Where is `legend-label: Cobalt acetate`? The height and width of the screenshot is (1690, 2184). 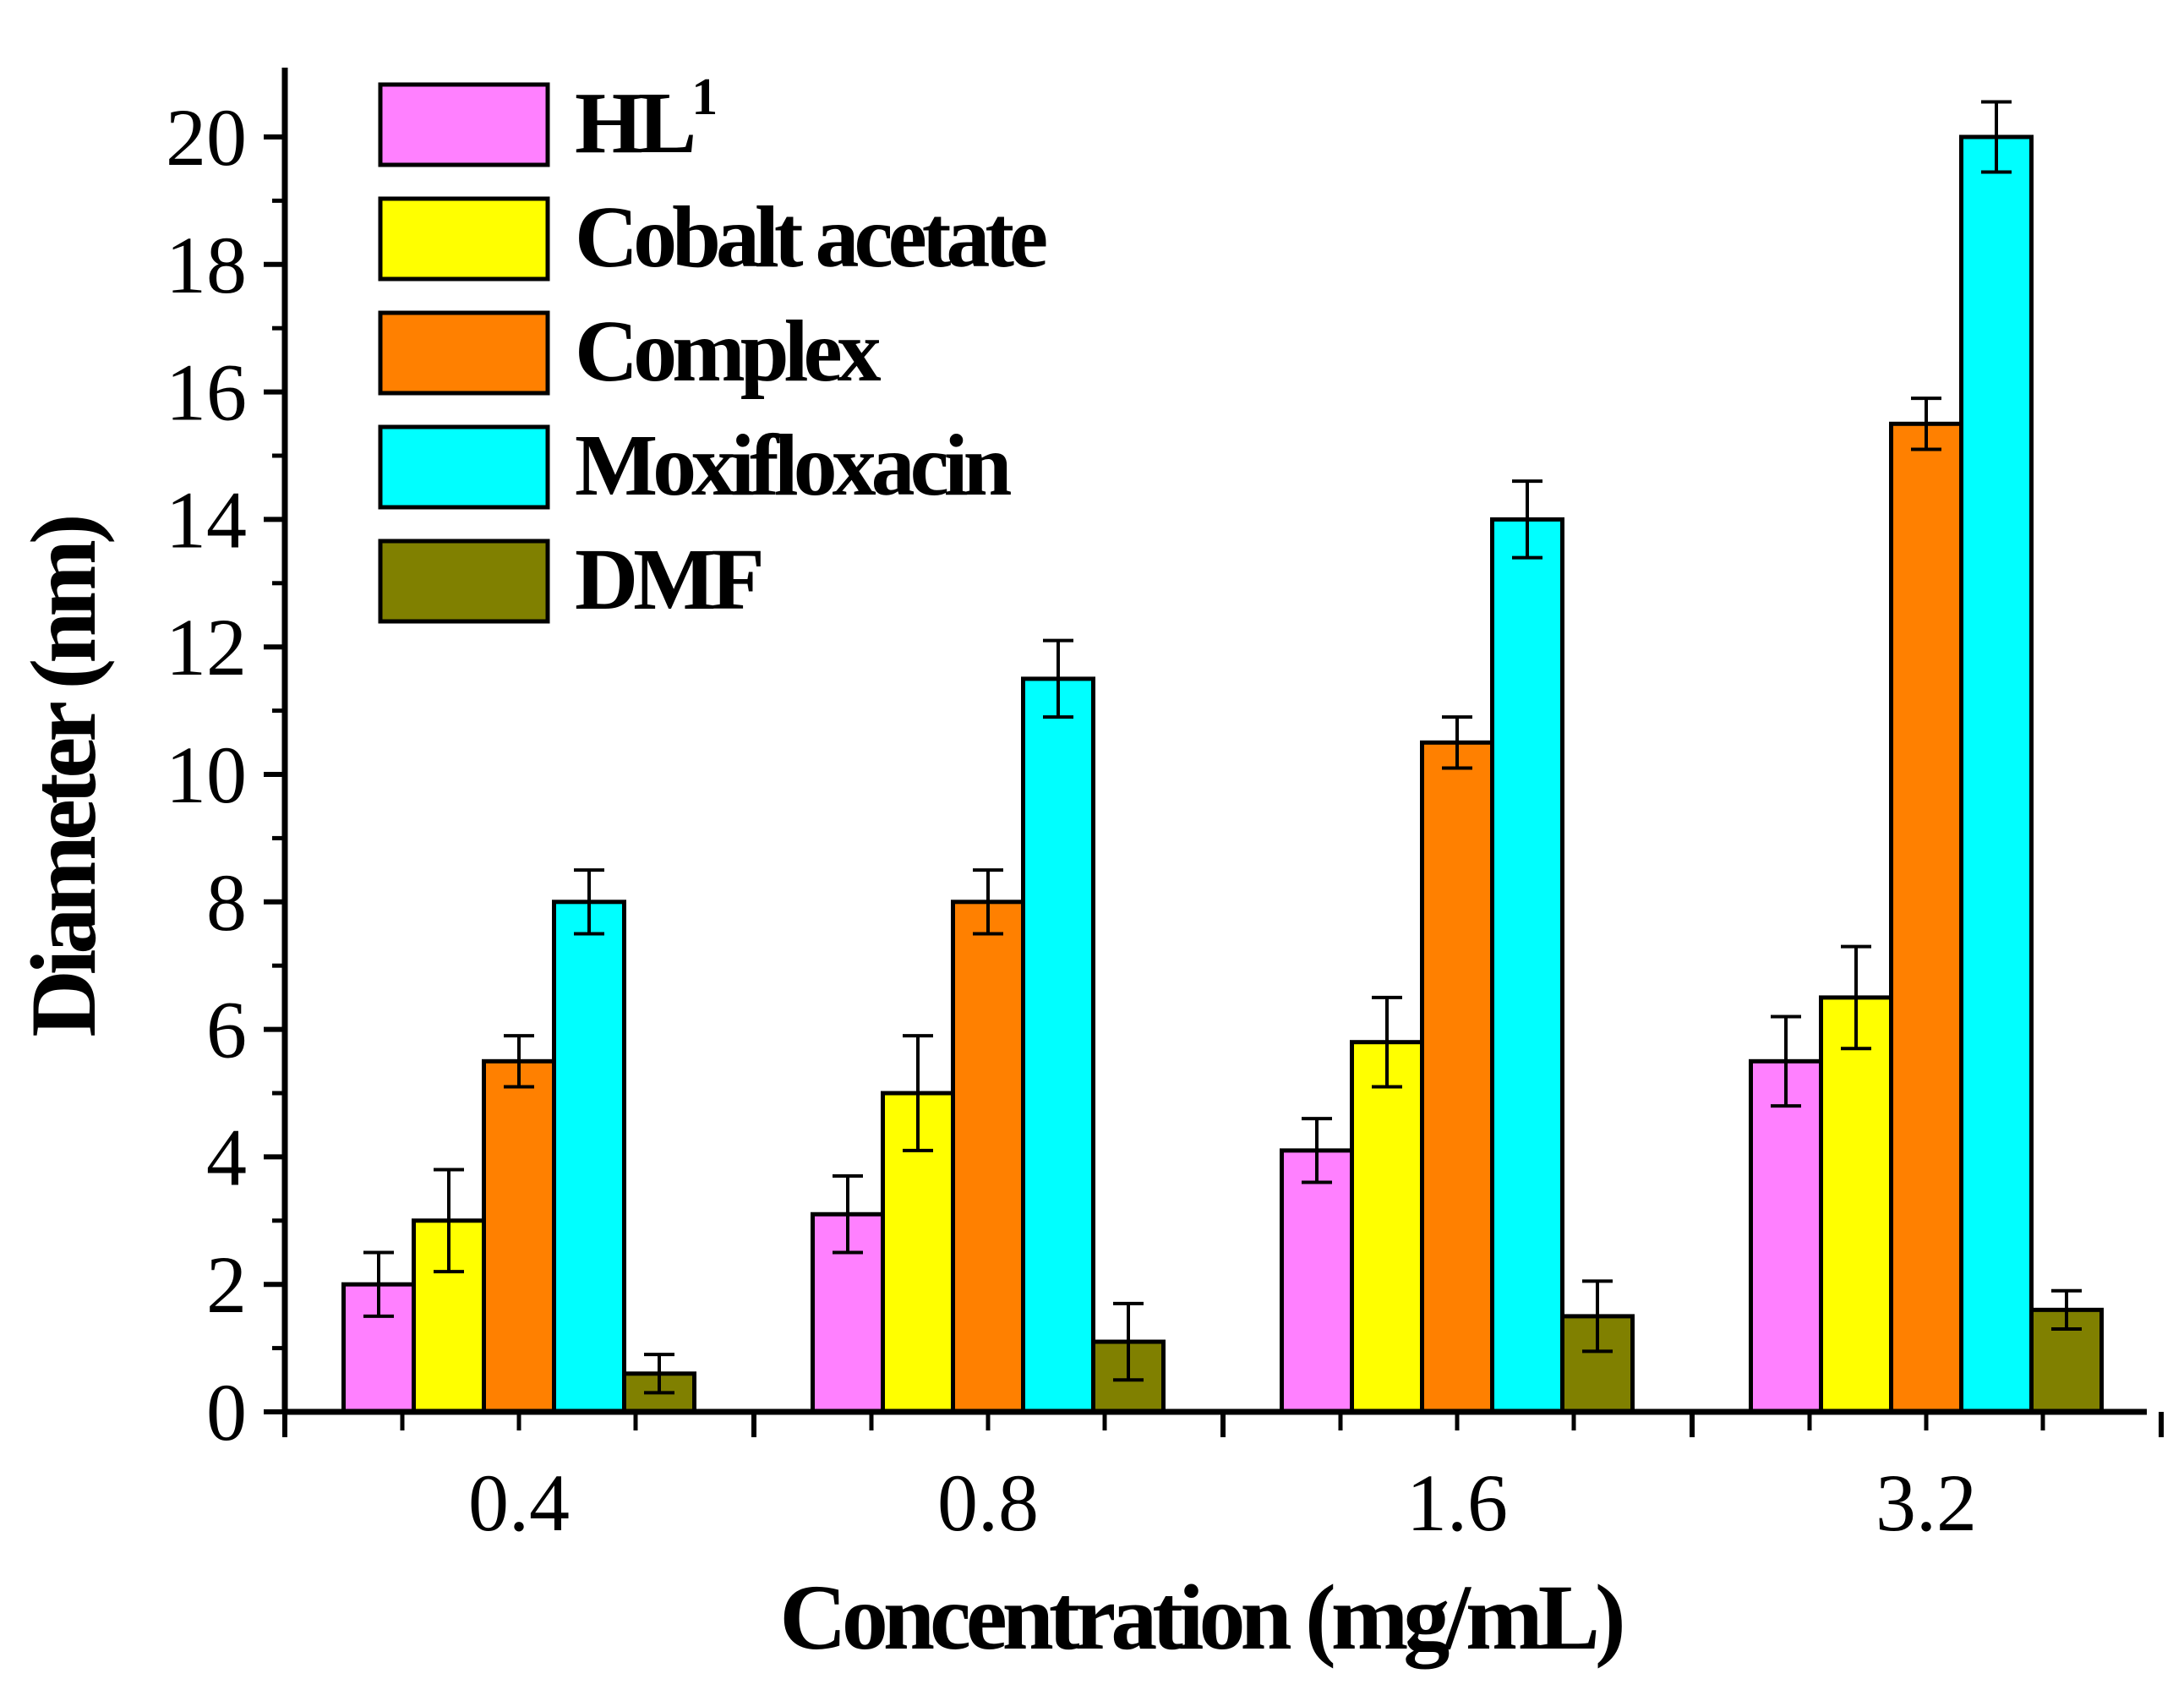
legend-label: Cobalt acetate is located at coordinates (810, 237).